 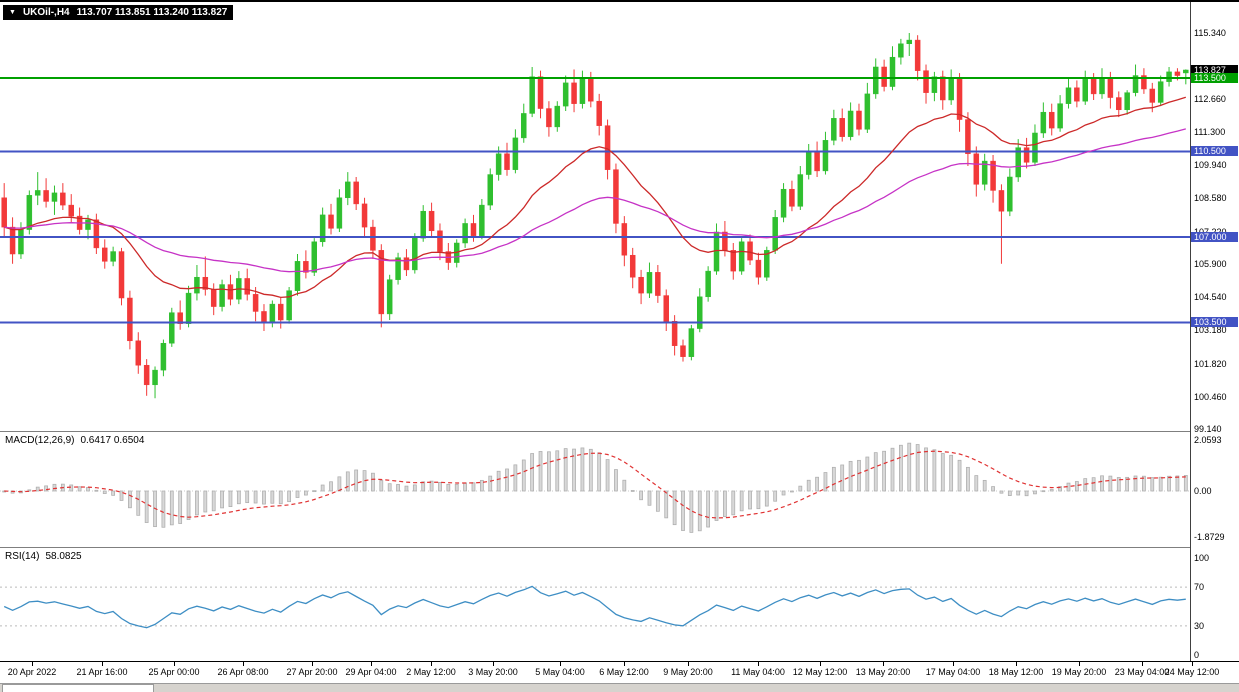 What do you see at coordinates (1210, 198) in the screenshot?
I see `price-axis-tick: 108.580` at bounding box center [1210, 198].